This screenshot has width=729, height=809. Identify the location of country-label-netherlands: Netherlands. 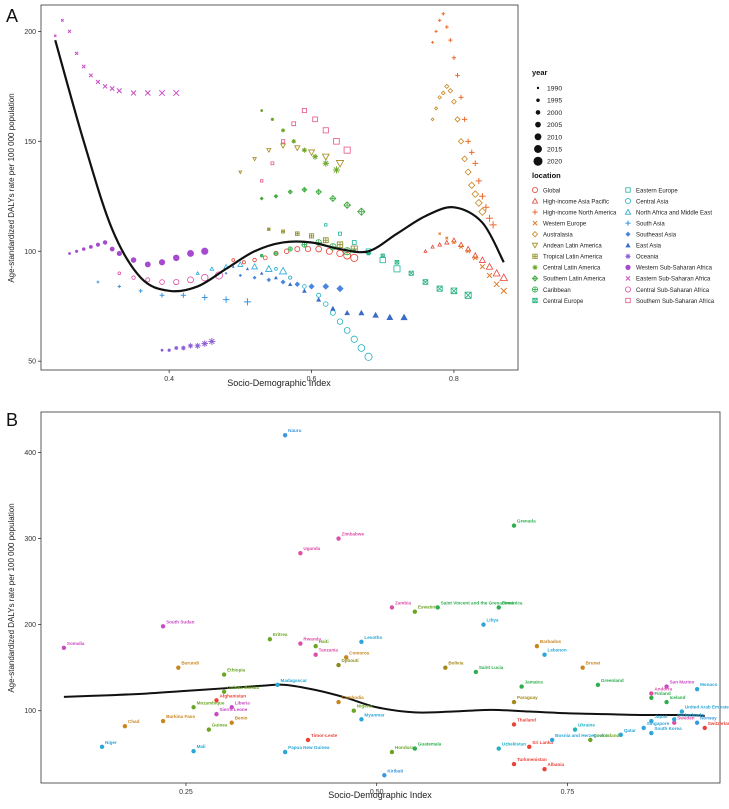
(690, 714).